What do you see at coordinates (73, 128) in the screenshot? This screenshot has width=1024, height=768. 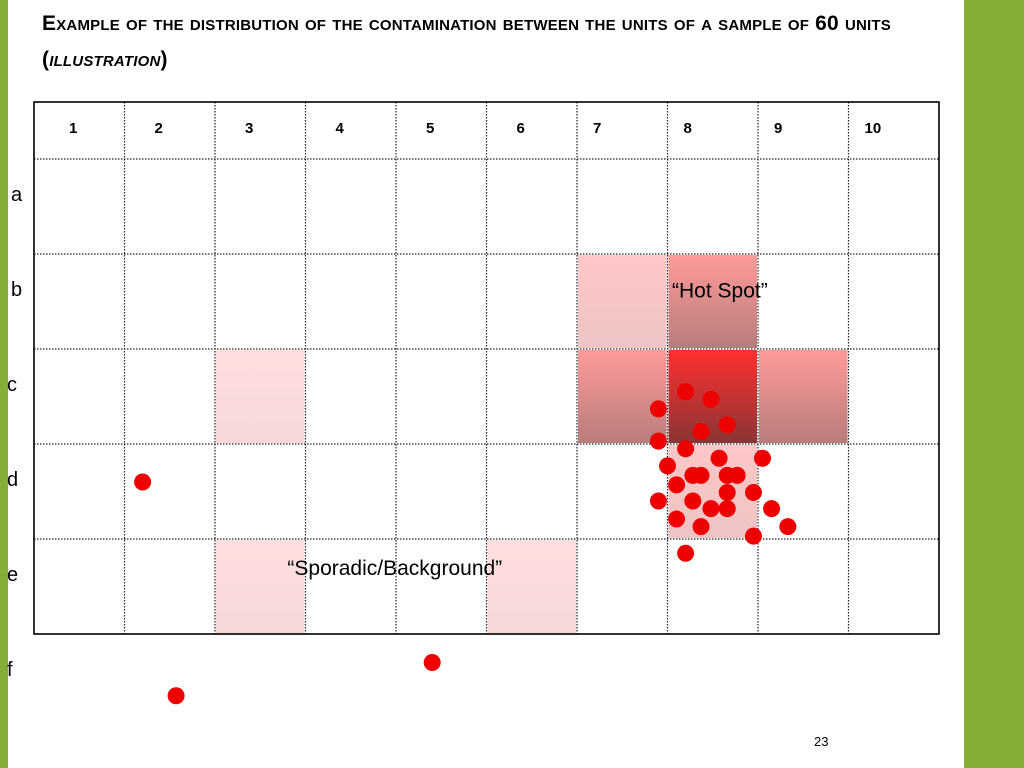 I see `column-label-1: 1` at bounding box center [73, 128].